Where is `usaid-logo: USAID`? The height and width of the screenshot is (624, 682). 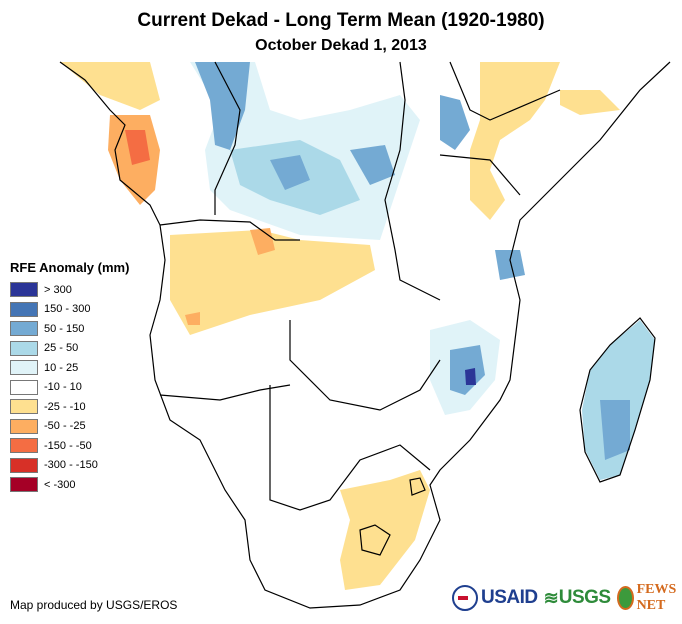
usaid-logo: USAID is located at coordinates (495, 598).